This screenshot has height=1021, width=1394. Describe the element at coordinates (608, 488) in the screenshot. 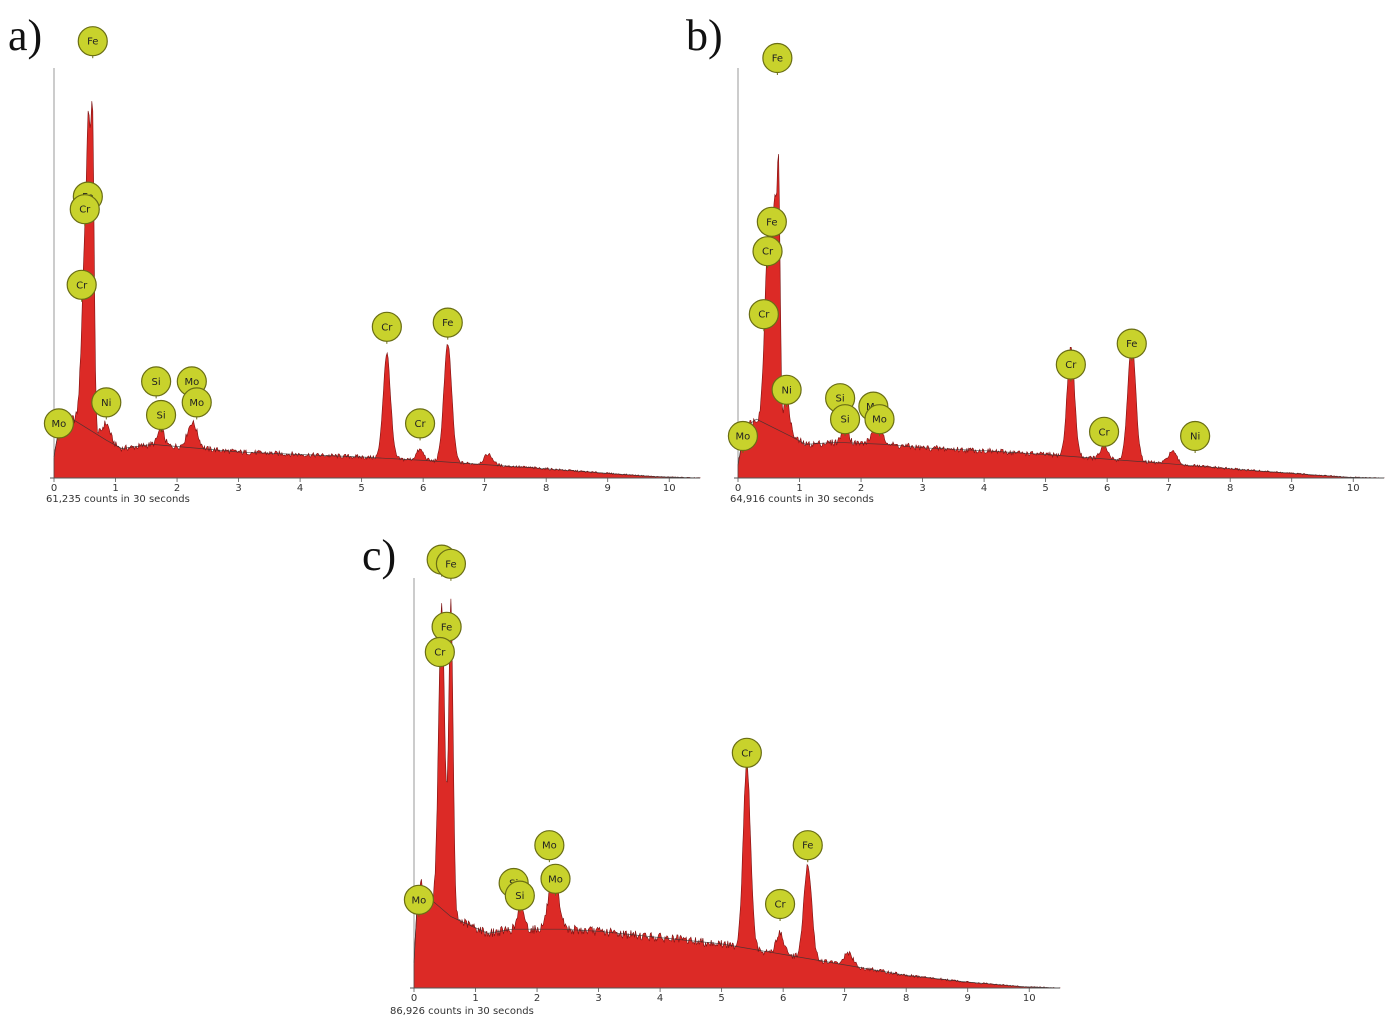

I see `x-tick-label: 9` at that location.